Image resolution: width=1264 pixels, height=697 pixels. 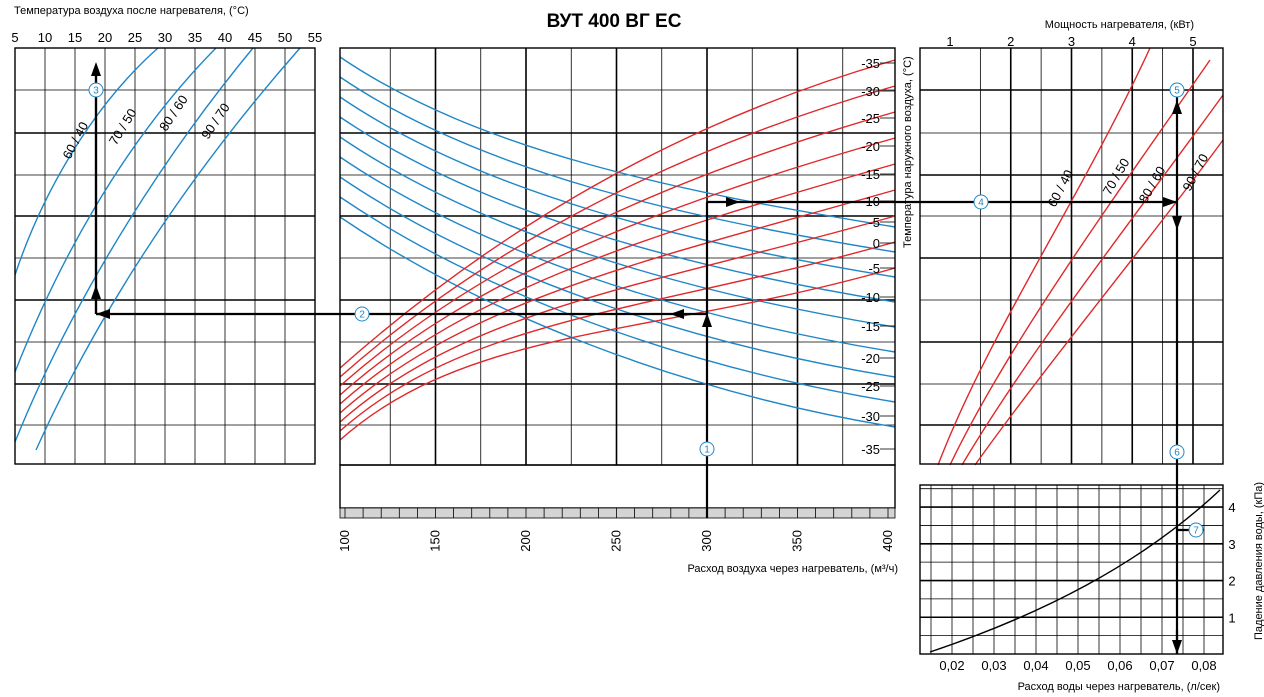 What do you see at coordinates (165, 37) in the screenshot?
I see `left-x-tick-label: 30` at bounding box center [165, 37].